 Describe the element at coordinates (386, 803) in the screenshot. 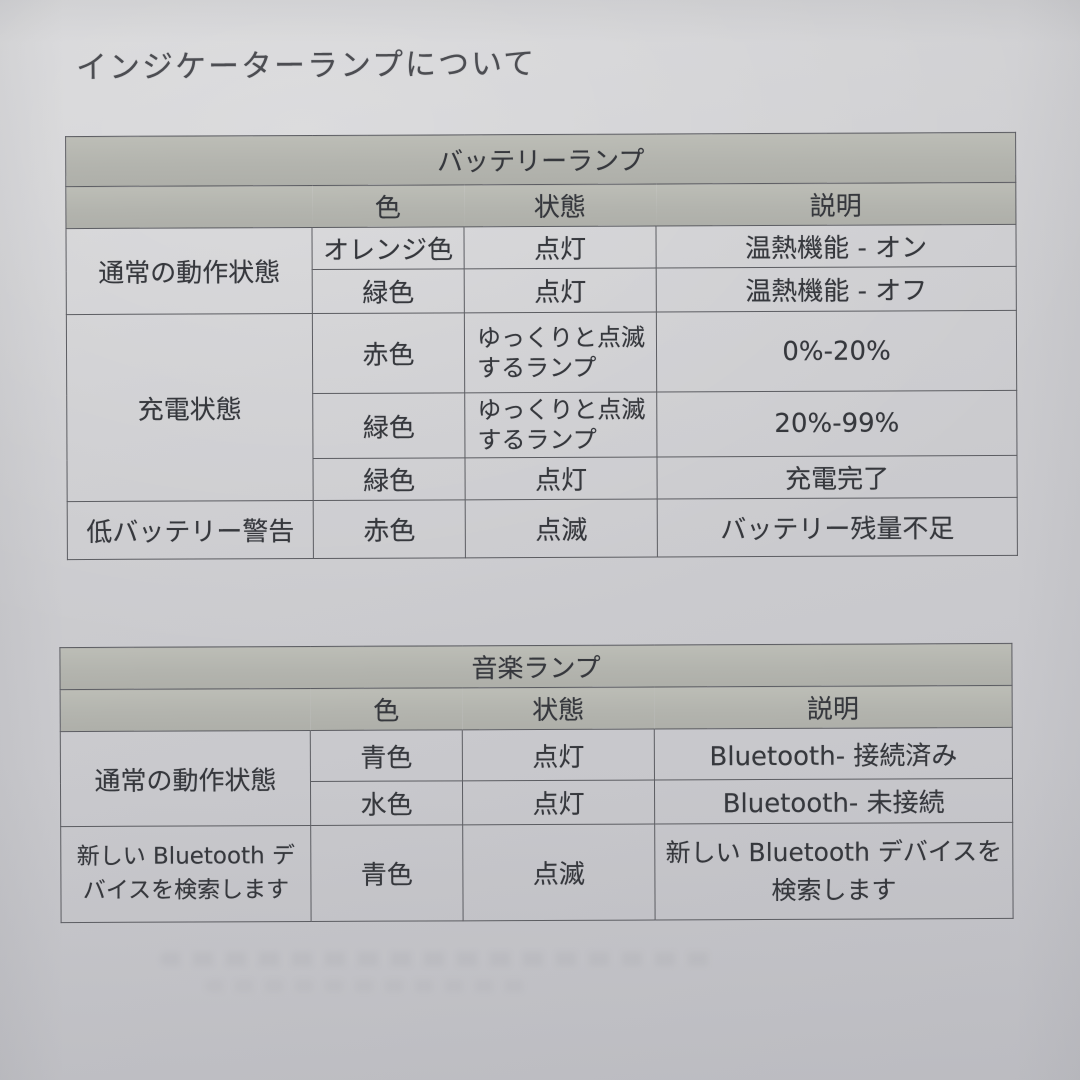

I see `cell-color: 水色` at that location.